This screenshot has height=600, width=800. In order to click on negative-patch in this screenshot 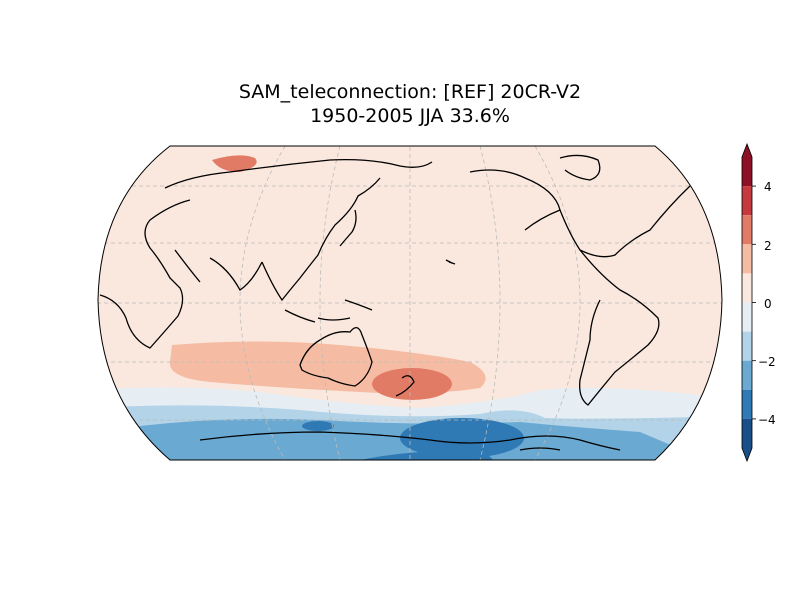, I will do `click(318, 426)`.